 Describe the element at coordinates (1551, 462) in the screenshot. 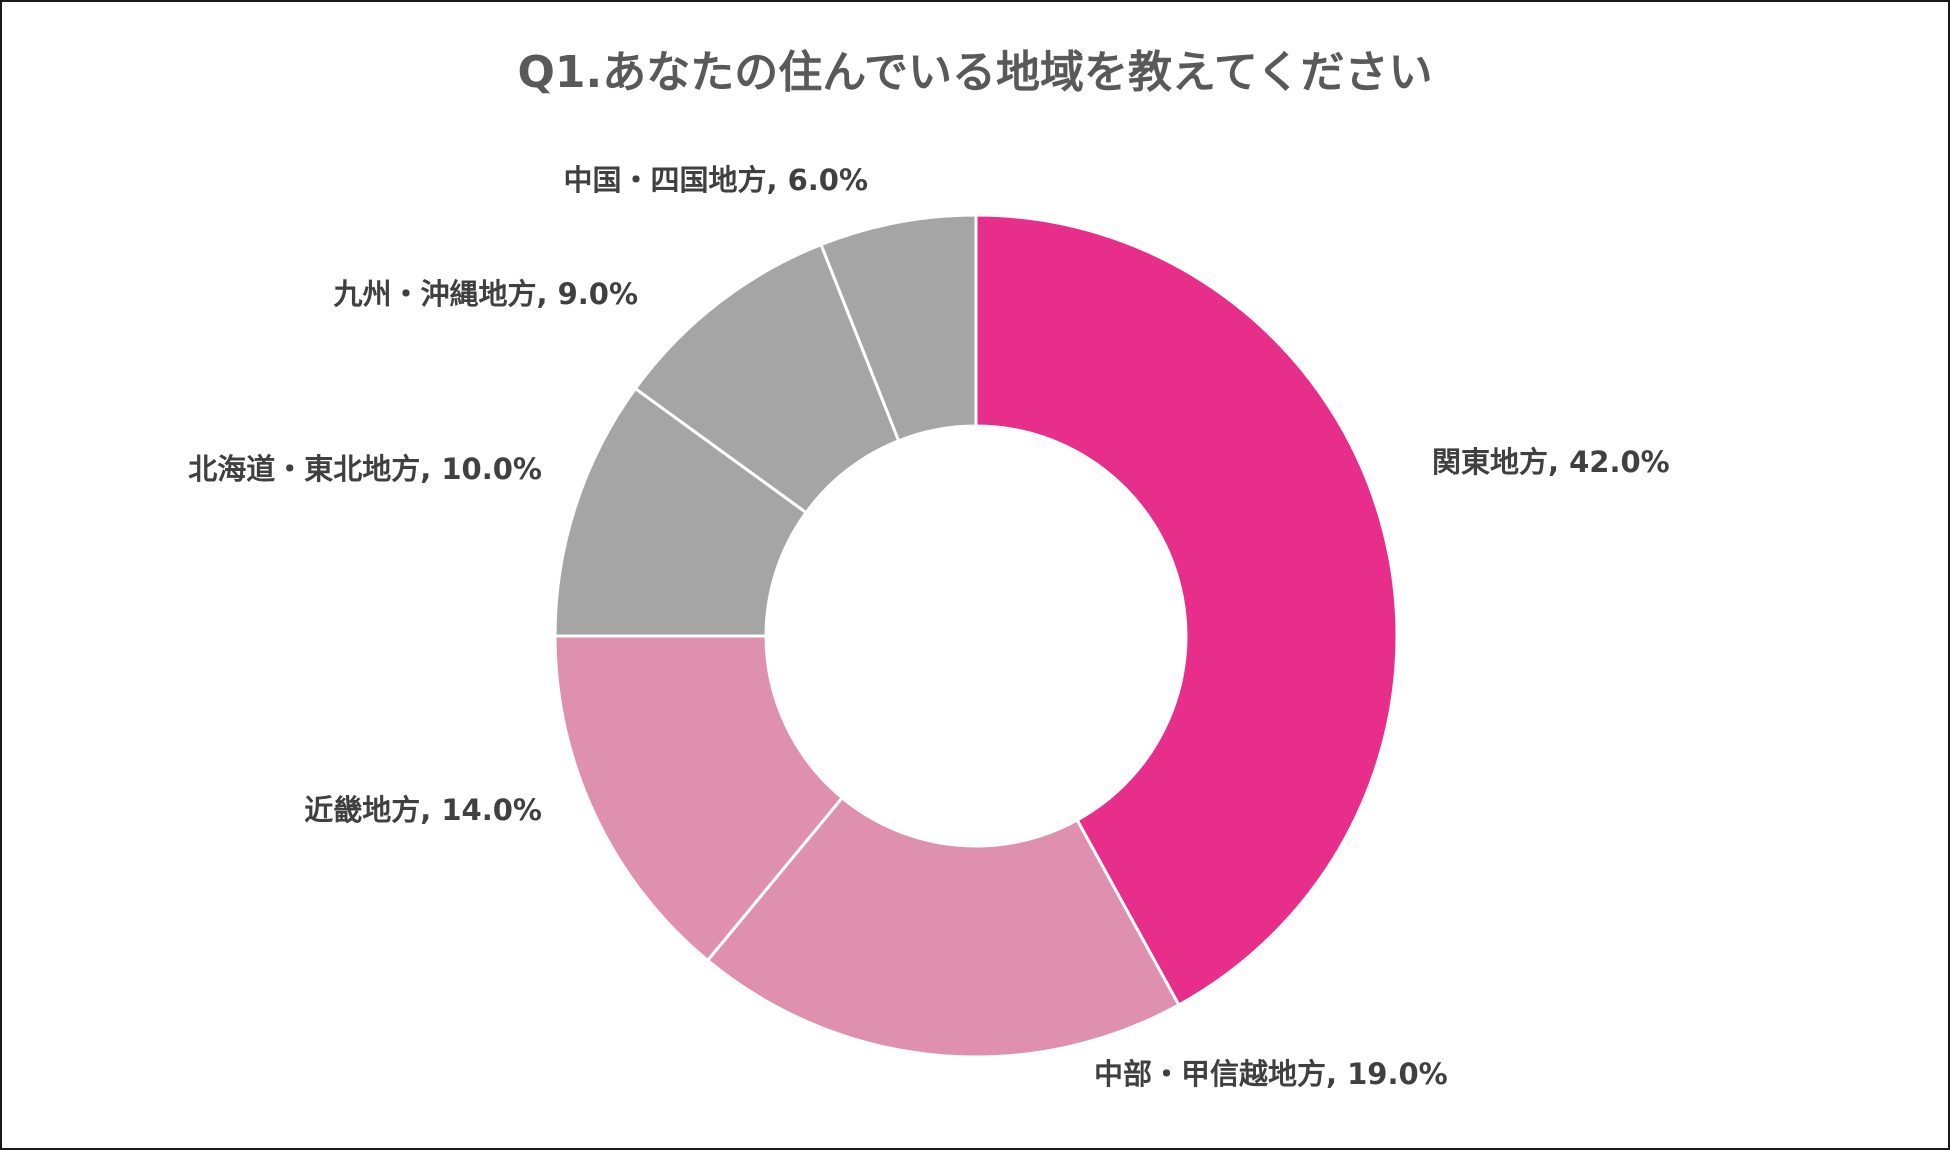

I see `slice-data-label: 関東地方, 42.0%` at that location.